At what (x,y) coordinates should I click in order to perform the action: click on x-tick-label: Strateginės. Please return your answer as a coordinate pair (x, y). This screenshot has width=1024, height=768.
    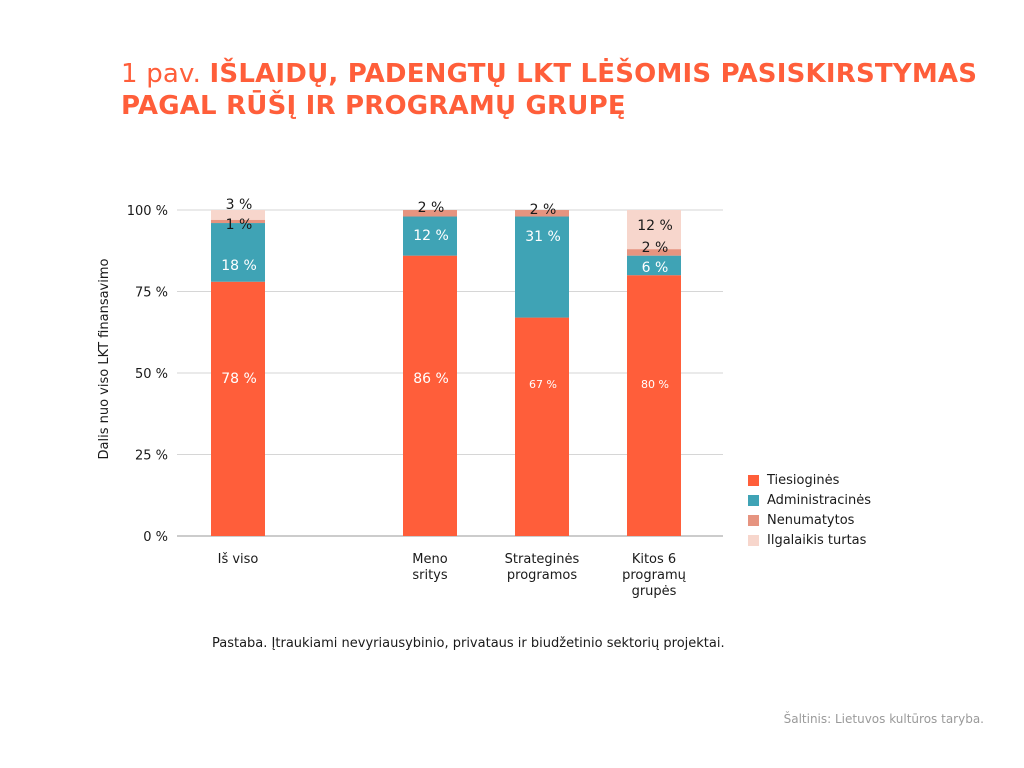
    Looking at the image, I should click on (542, 559).